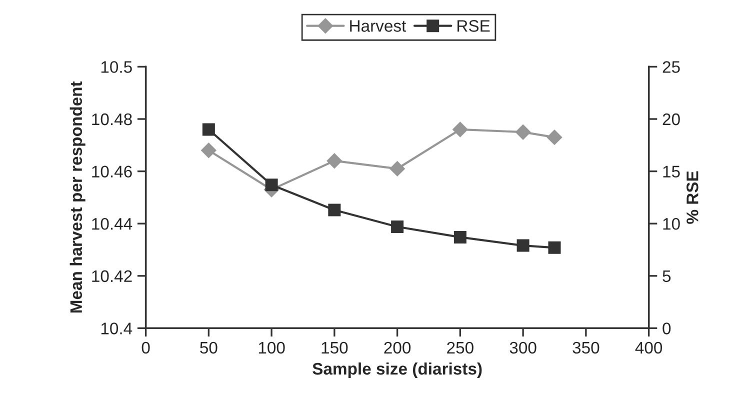  Describe the element at coordinates (586, 348) in the screenshot. I see `x-tick-label: 350` at that location.